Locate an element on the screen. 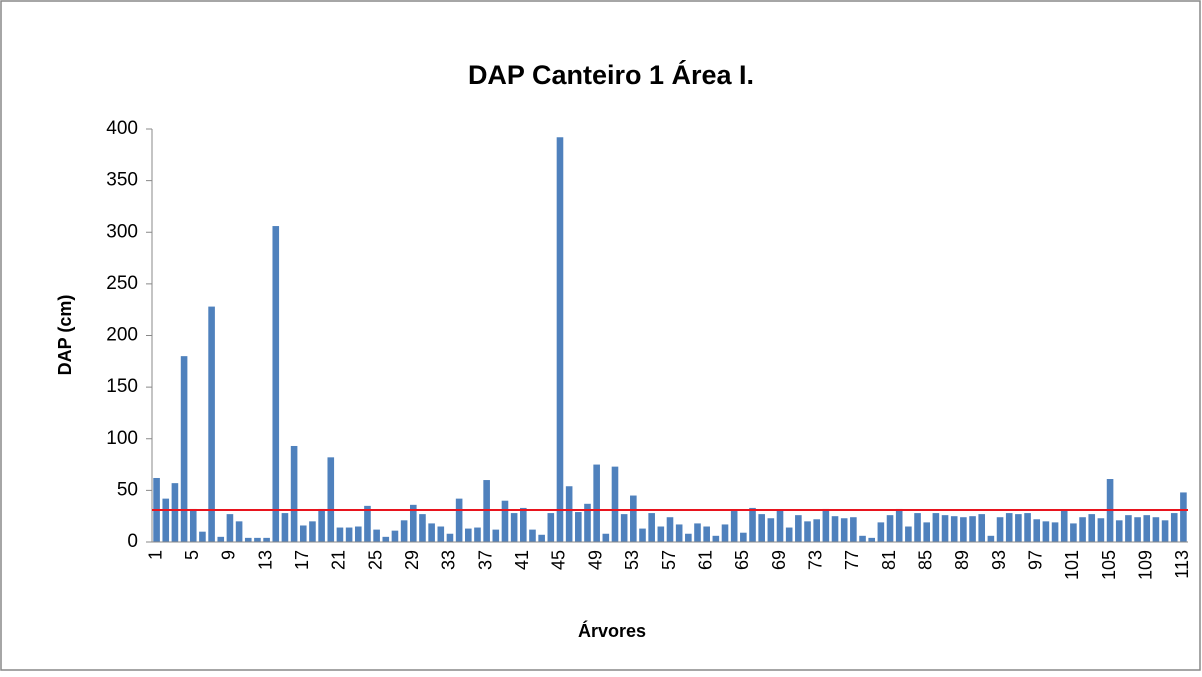 The height and width of the screenshot is (677, 1202). x-tick-label: 77 is located at coordinates (852, 560).